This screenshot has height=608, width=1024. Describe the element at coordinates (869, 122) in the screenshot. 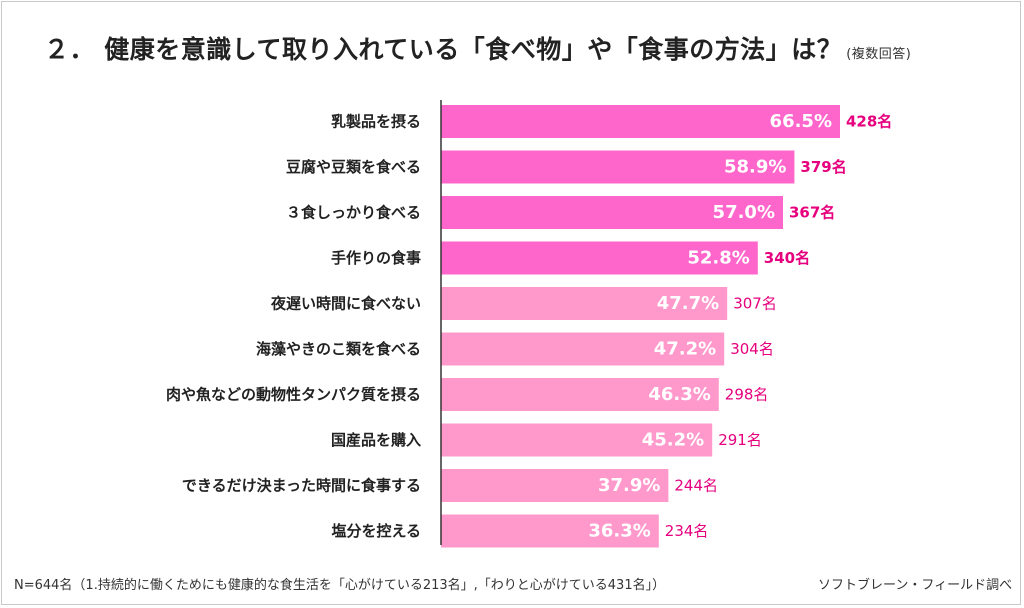

I see `count-label: 428名` at that location.